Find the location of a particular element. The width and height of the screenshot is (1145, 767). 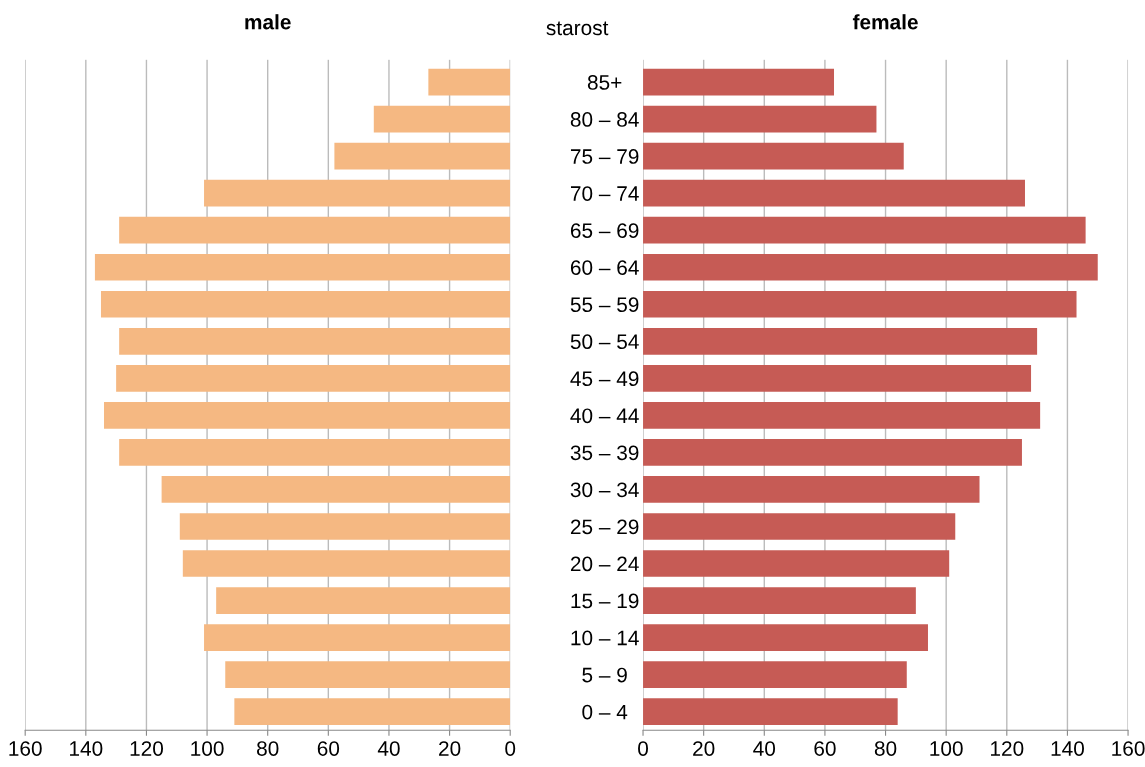

y-tick-label: 60 – 64 is located at coordinates (604, 267).